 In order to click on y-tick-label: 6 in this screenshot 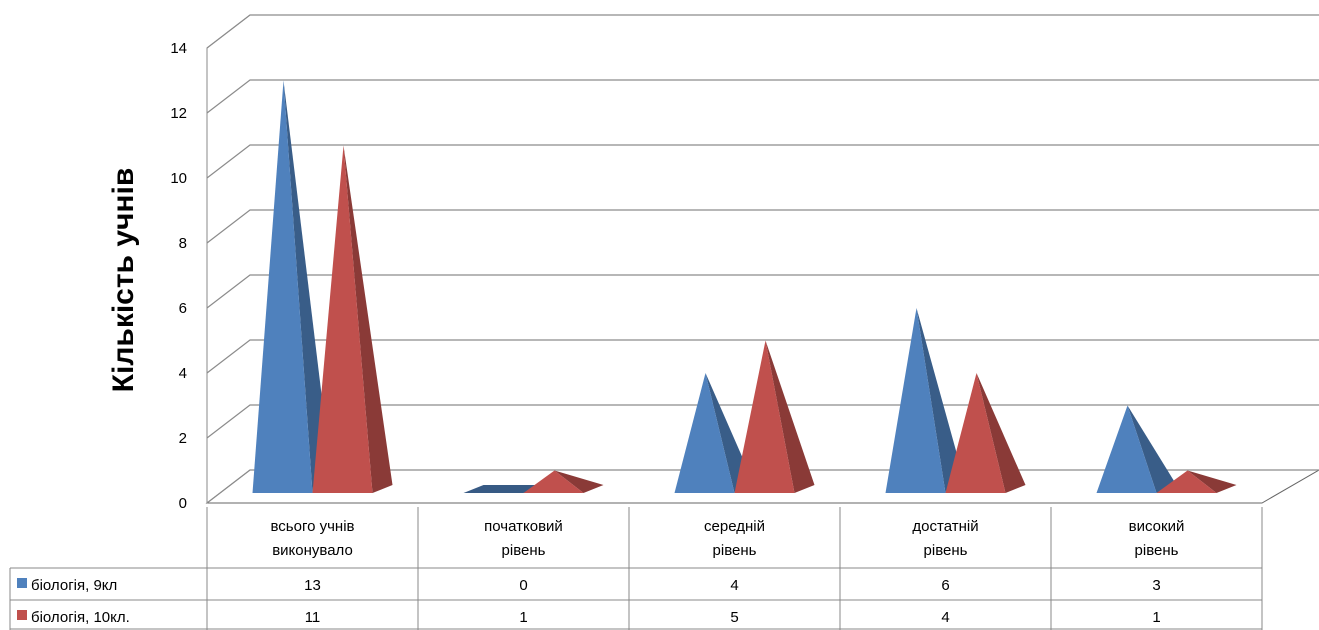, I will do `click(183, 308)`.